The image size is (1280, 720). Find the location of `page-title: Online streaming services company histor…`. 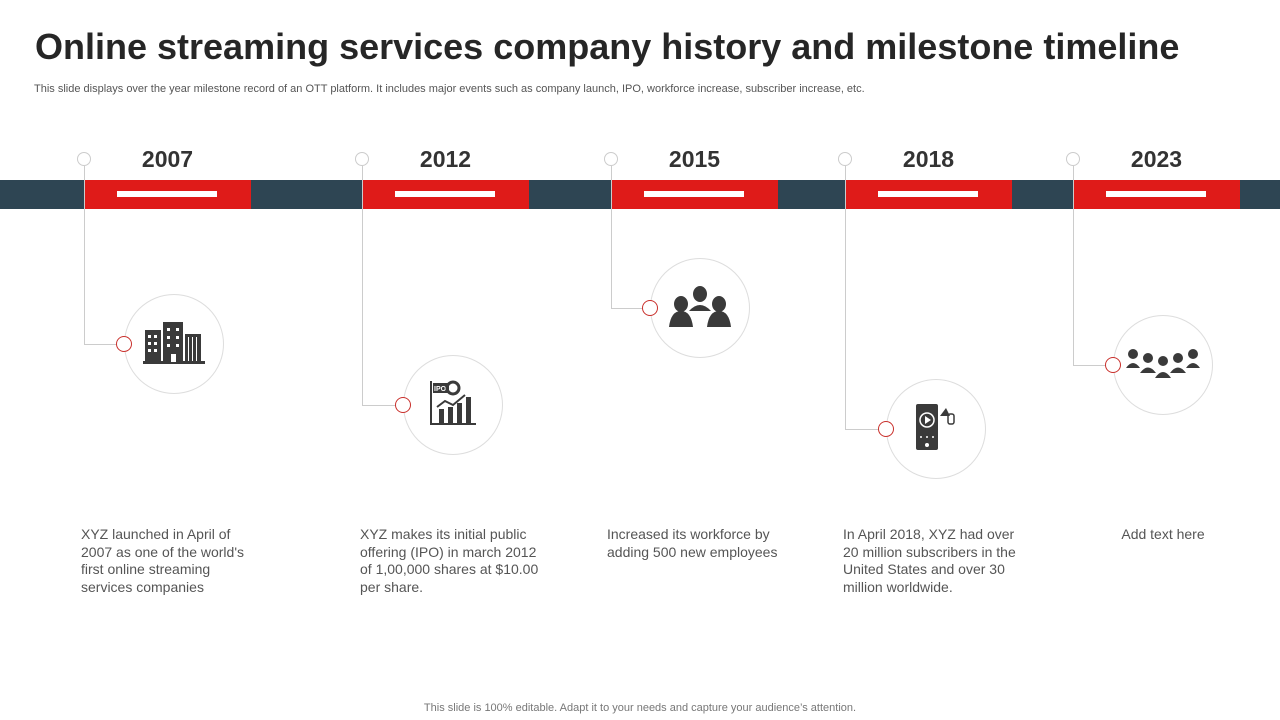

page-title: Online streaming services company histor… is located at coordinates (607, 46).